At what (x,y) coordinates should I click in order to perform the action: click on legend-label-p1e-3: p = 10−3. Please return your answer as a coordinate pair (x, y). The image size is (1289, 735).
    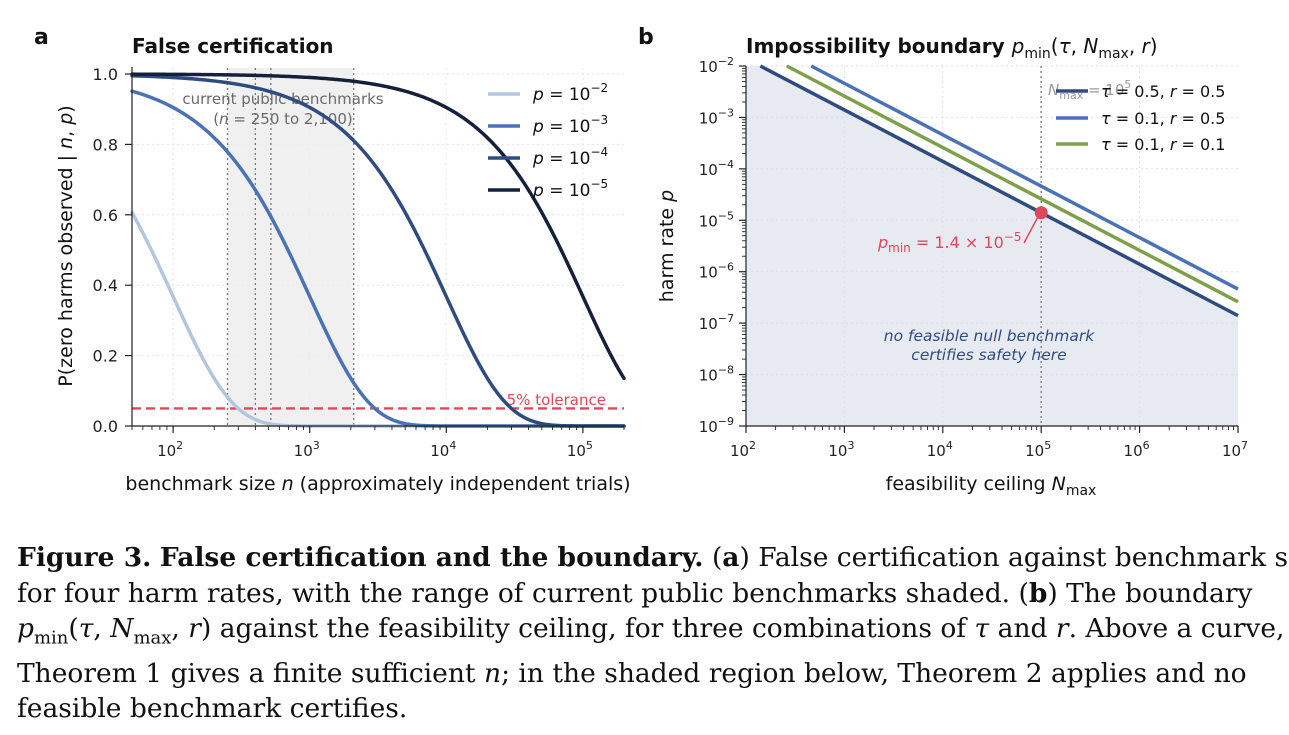
    Looking at the image, I should click on (570, 125).